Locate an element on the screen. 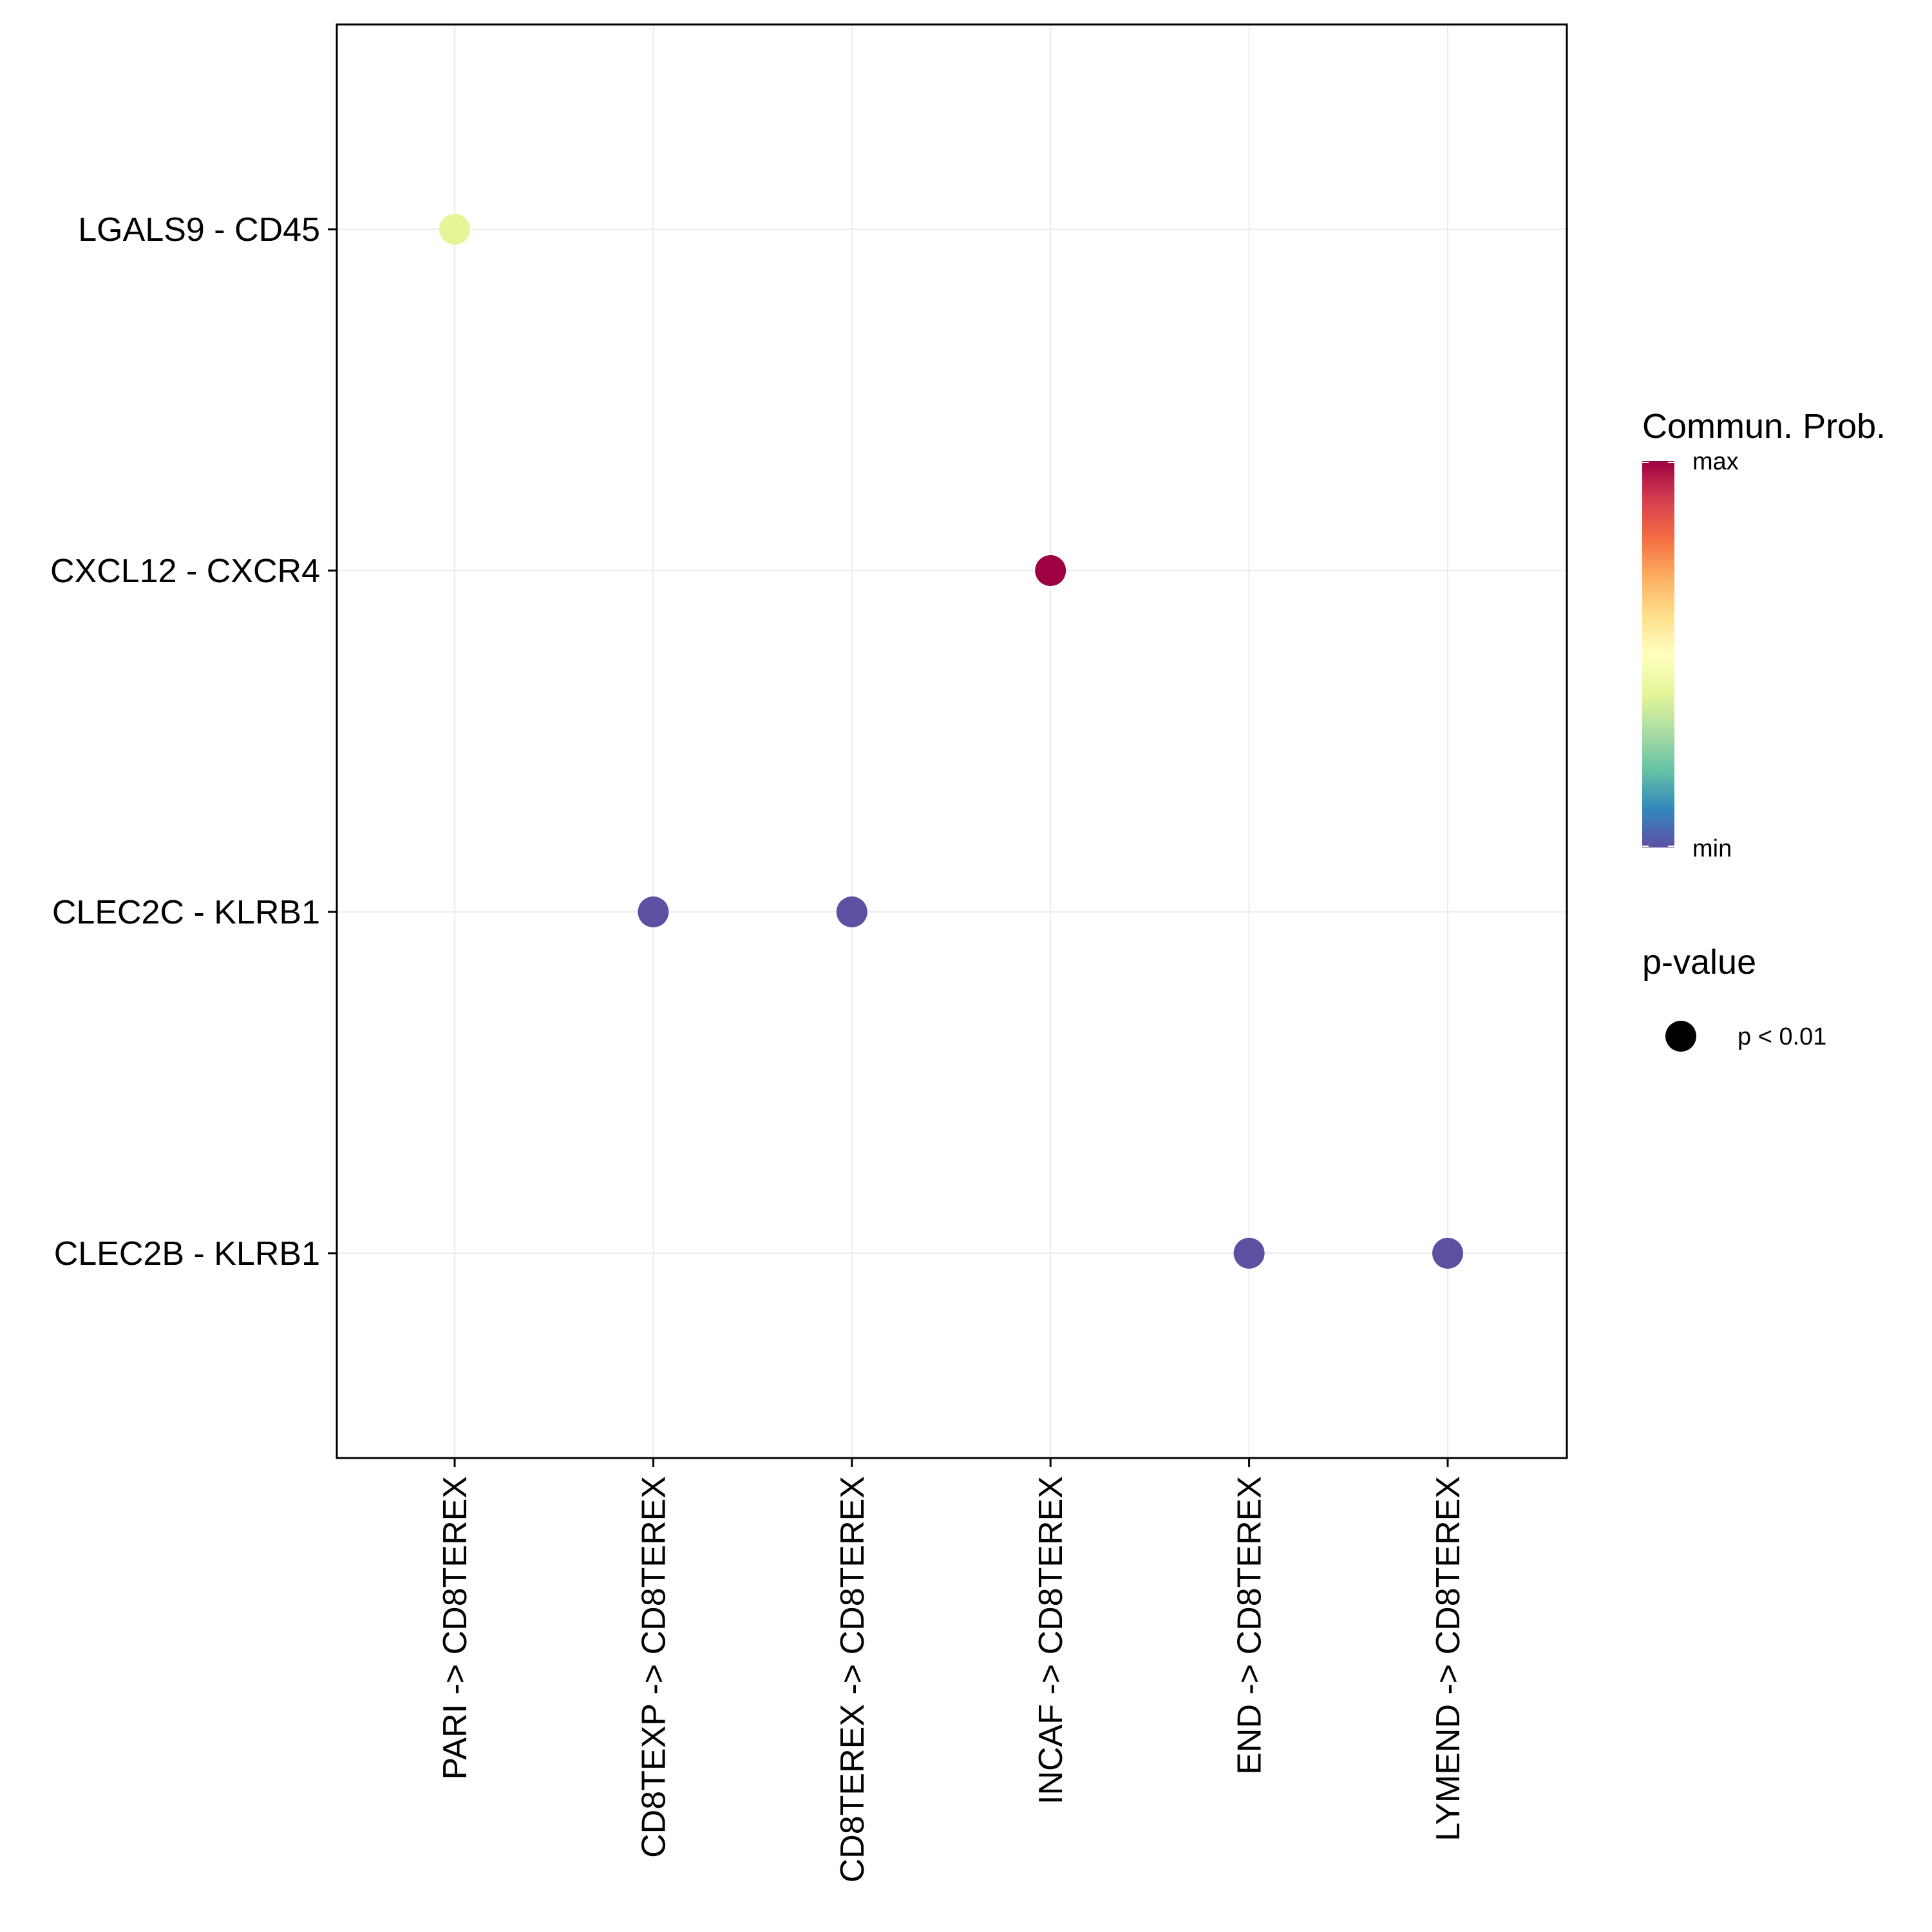  colorbar-min-label: min is located at coordinates (1712, 848).